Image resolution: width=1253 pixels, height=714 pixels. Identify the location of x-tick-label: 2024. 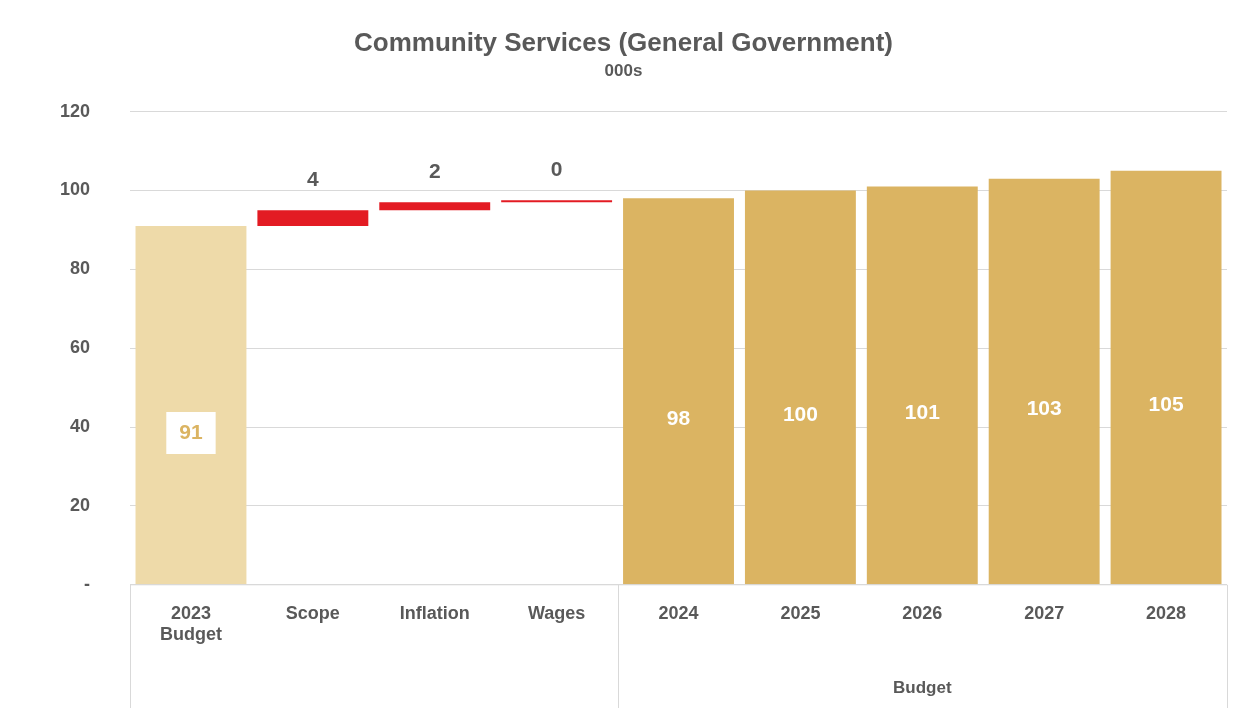
(678, 612).